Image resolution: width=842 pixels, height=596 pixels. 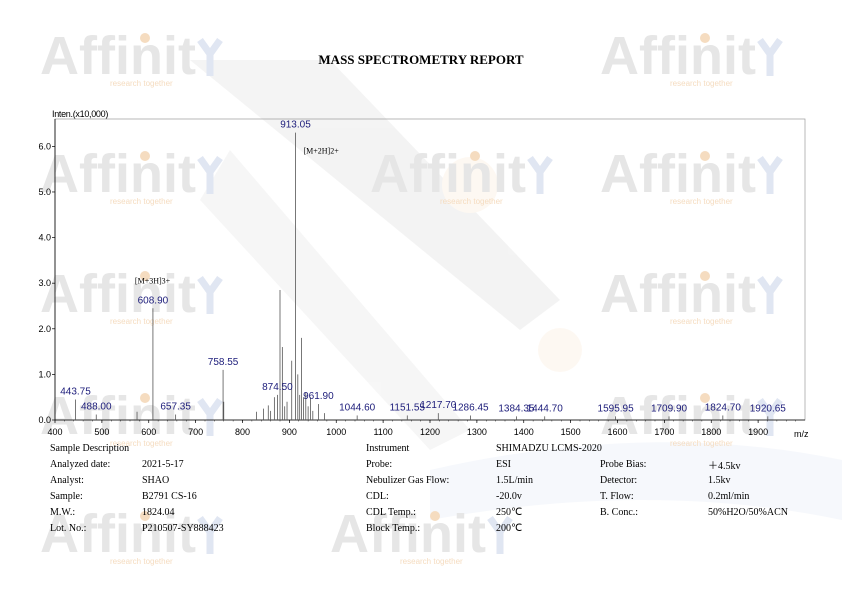 I want to click on peak-label: 1151.55, so click(x=408, y=407).